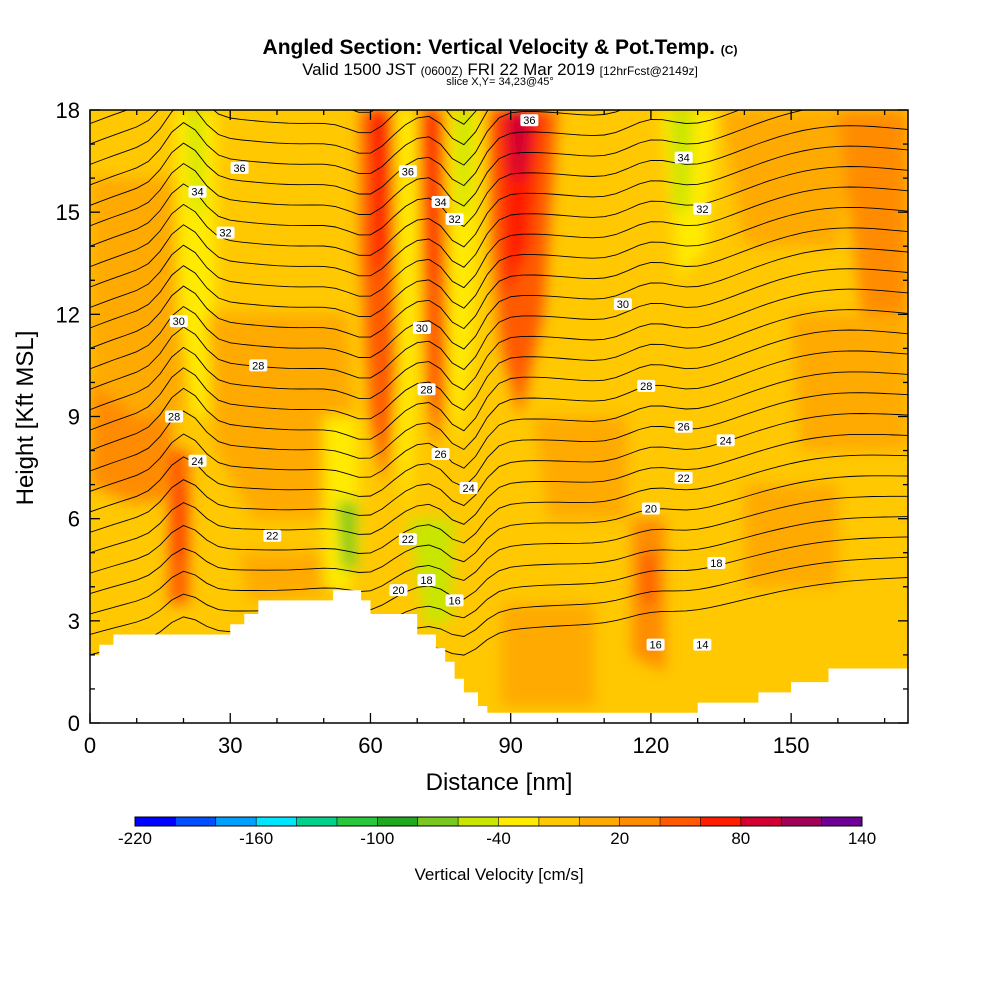 The width and height of the screenshot is (1000, 1000). Describe the element at coordinates (648, 71) in the screenshot. I see `forecast-label: [12hrFcst@2149z]` at that location.